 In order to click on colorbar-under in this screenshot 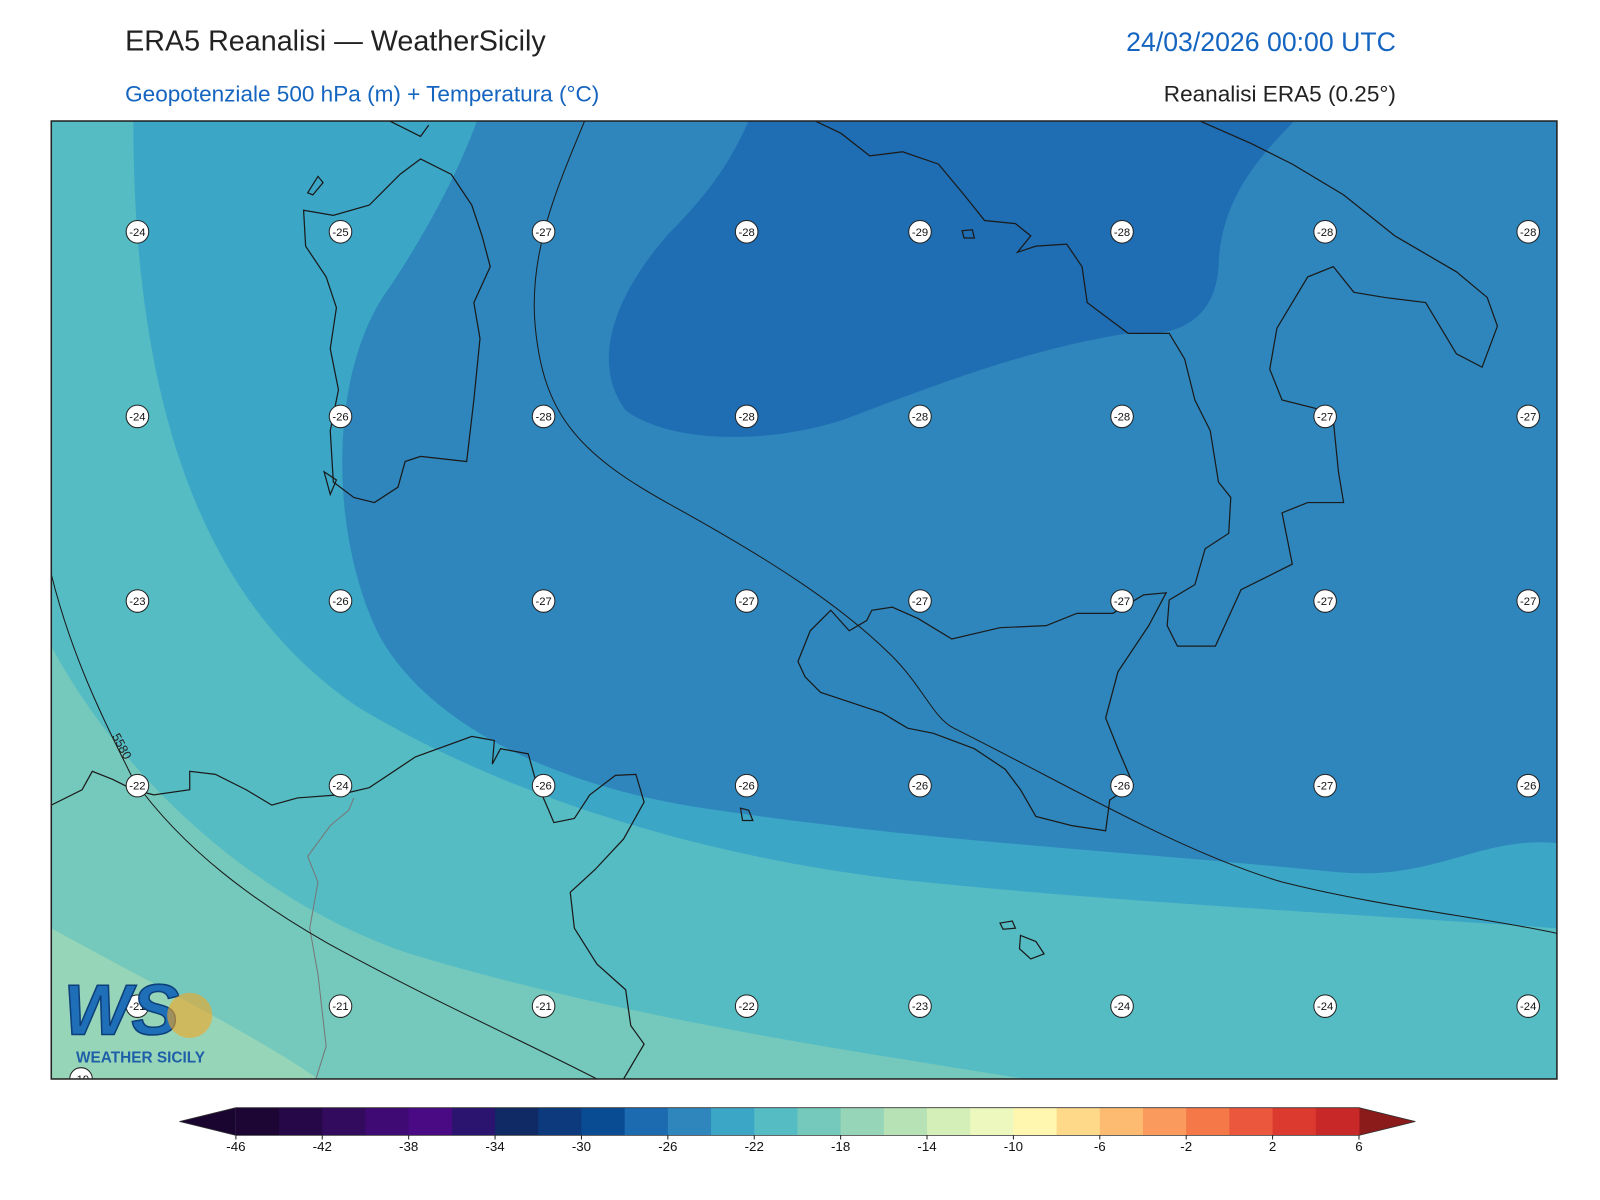, I will do `click(207, 1121)`.